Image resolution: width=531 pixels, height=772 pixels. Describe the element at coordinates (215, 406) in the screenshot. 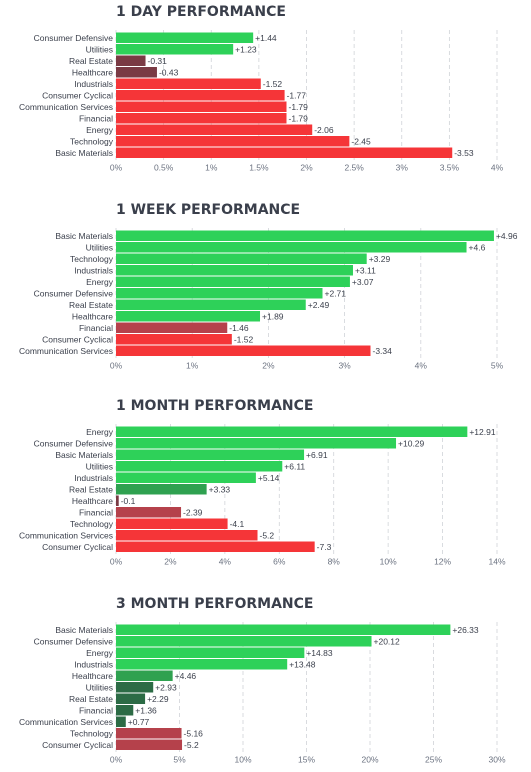

I see `chart-title: 1 MONTH PERFORMANCE` at that location.